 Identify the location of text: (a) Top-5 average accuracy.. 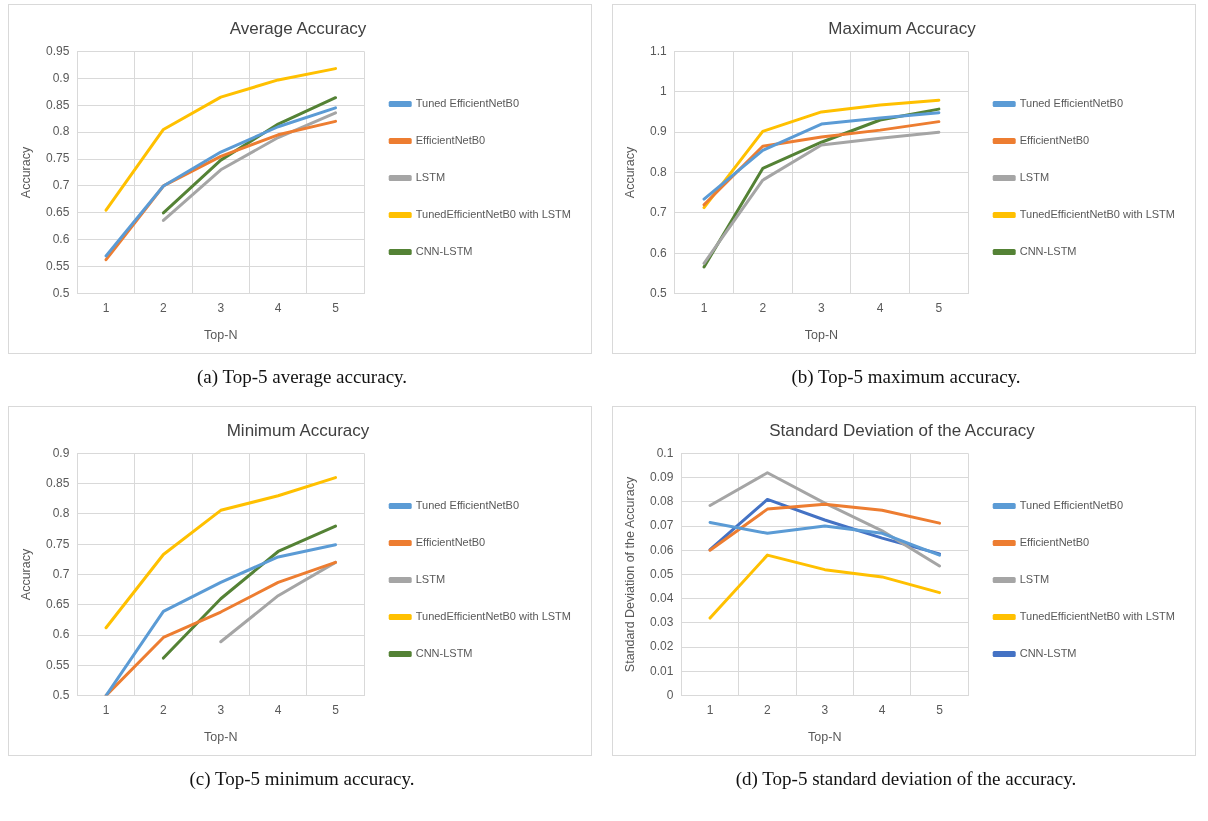
(302, 377).